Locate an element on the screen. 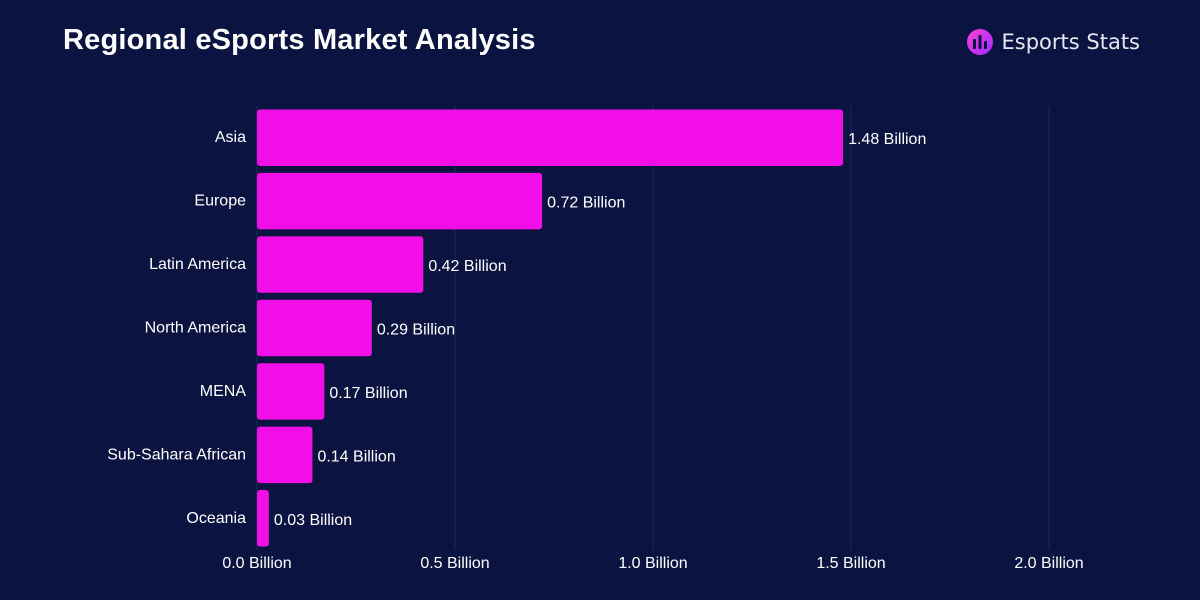 This screenshot has width=1200, height=600. value-label: 1.48 Billion is located at coordinates (887, 139).